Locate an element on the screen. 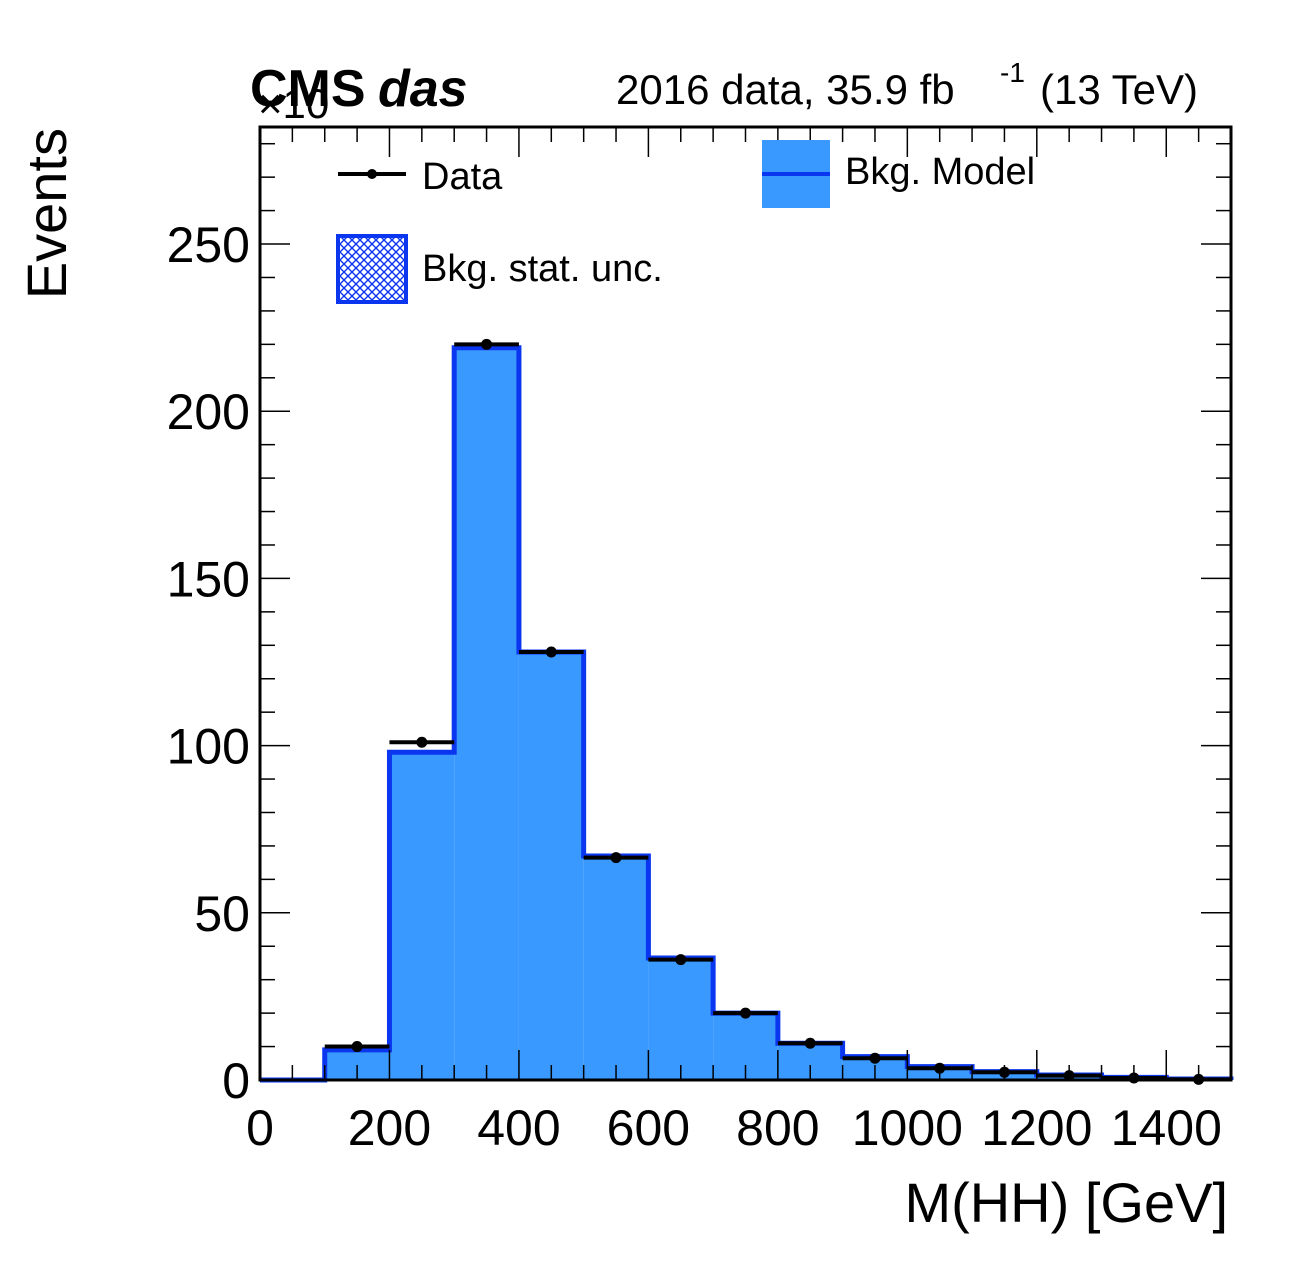  exponent-overlay: ×10 is located at coordinates (293, 103).